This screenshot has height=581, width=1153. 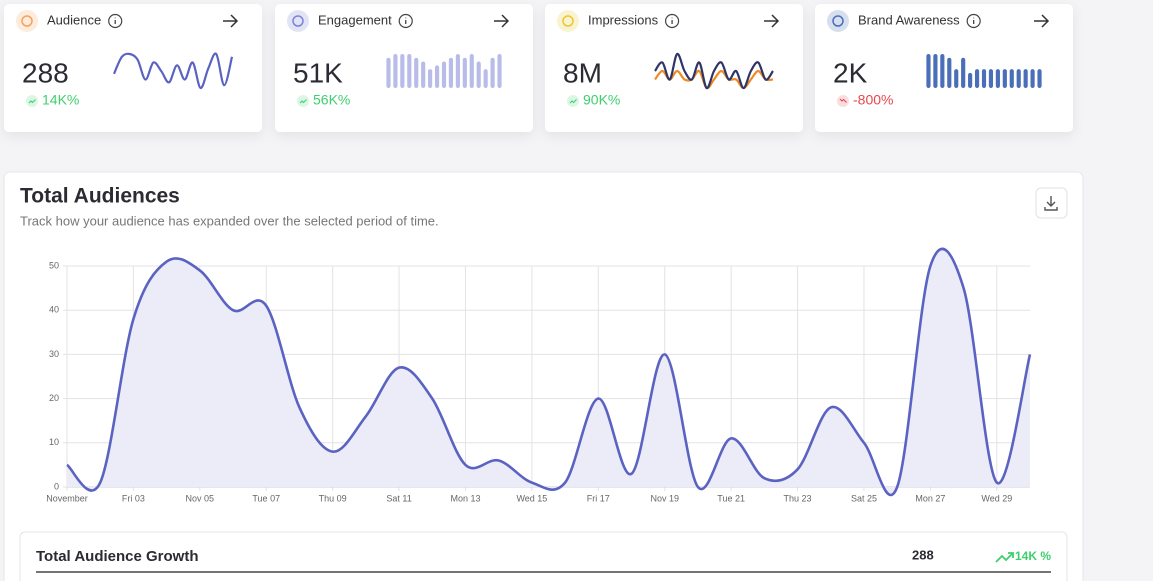 I want to click on x-tick-label: Thu 23, so click(x=798, y=498).